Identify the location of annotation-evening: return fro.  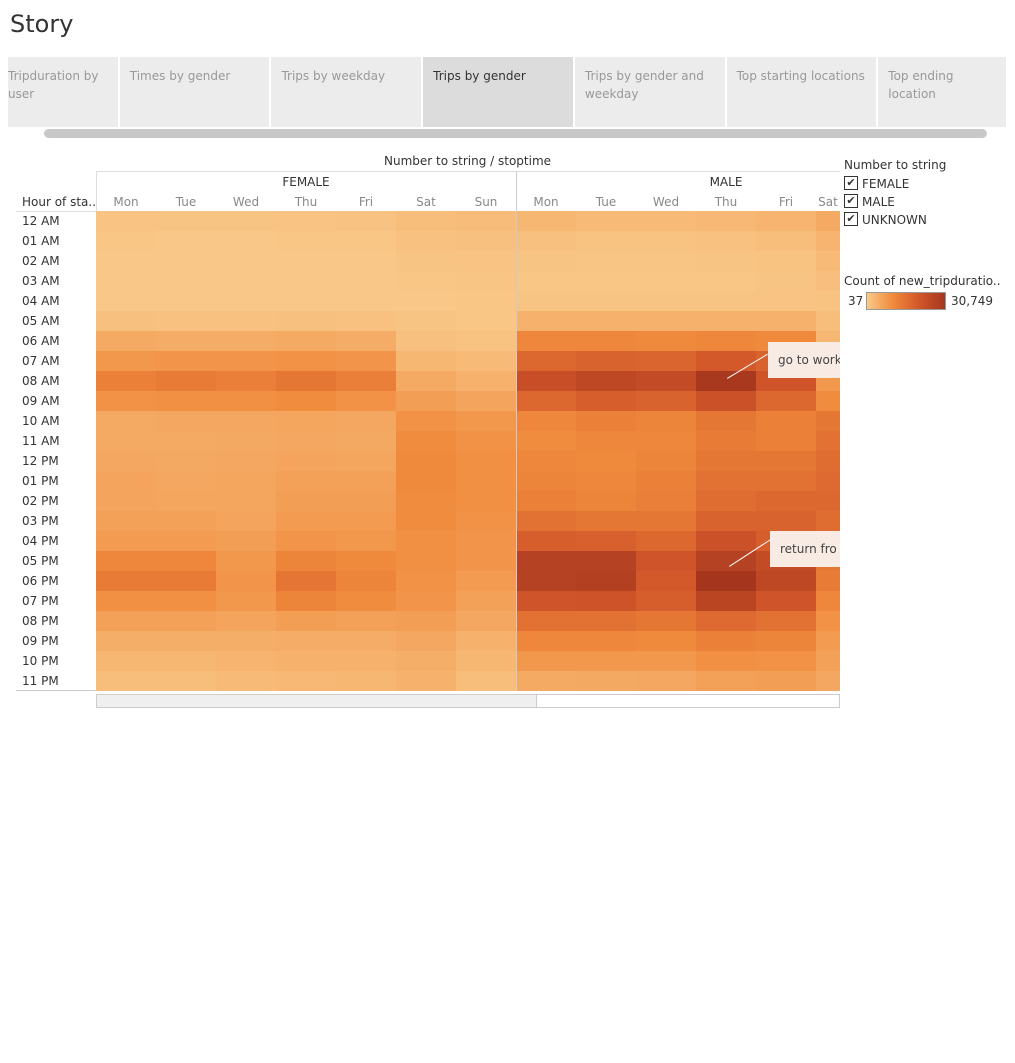
(805, 549).